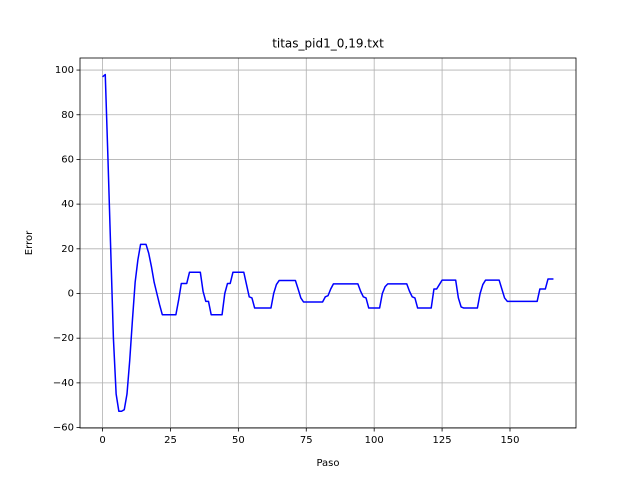 The image size is (640, 480). I want to click on x-tick-label: 25, so click(170, 440).